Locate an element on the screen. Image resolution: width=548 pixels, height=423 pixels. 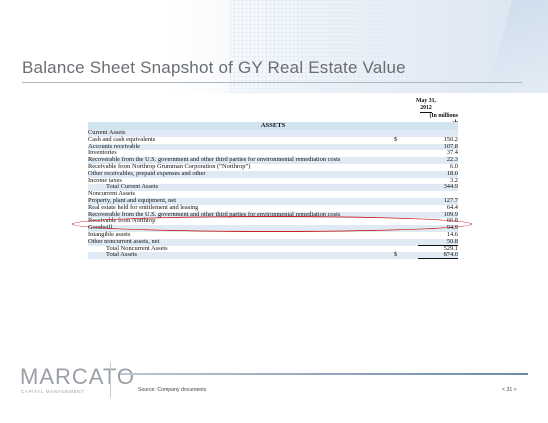
column-units: (In millions is located at coordinates (443, 116).